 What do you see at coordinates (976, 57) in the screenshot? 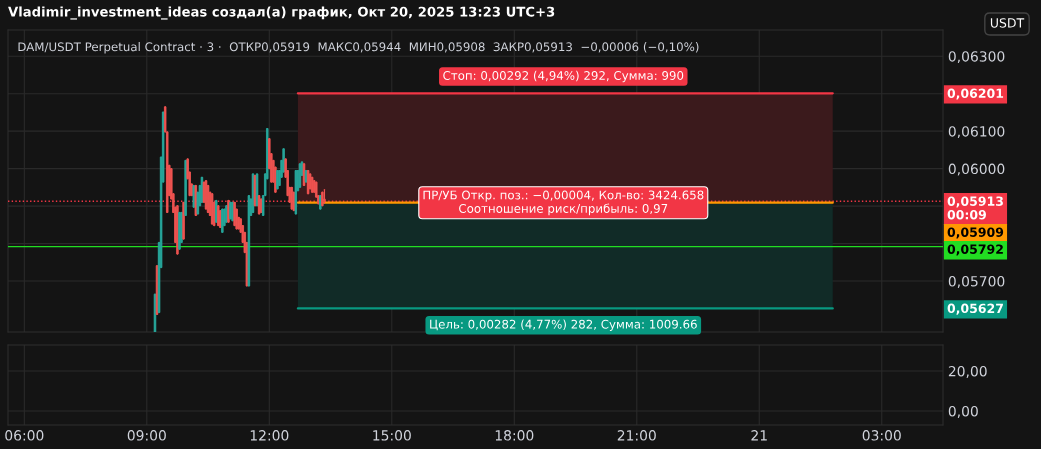
I see `y-tick-label: 0,06300` at bounding box center [976, 57].